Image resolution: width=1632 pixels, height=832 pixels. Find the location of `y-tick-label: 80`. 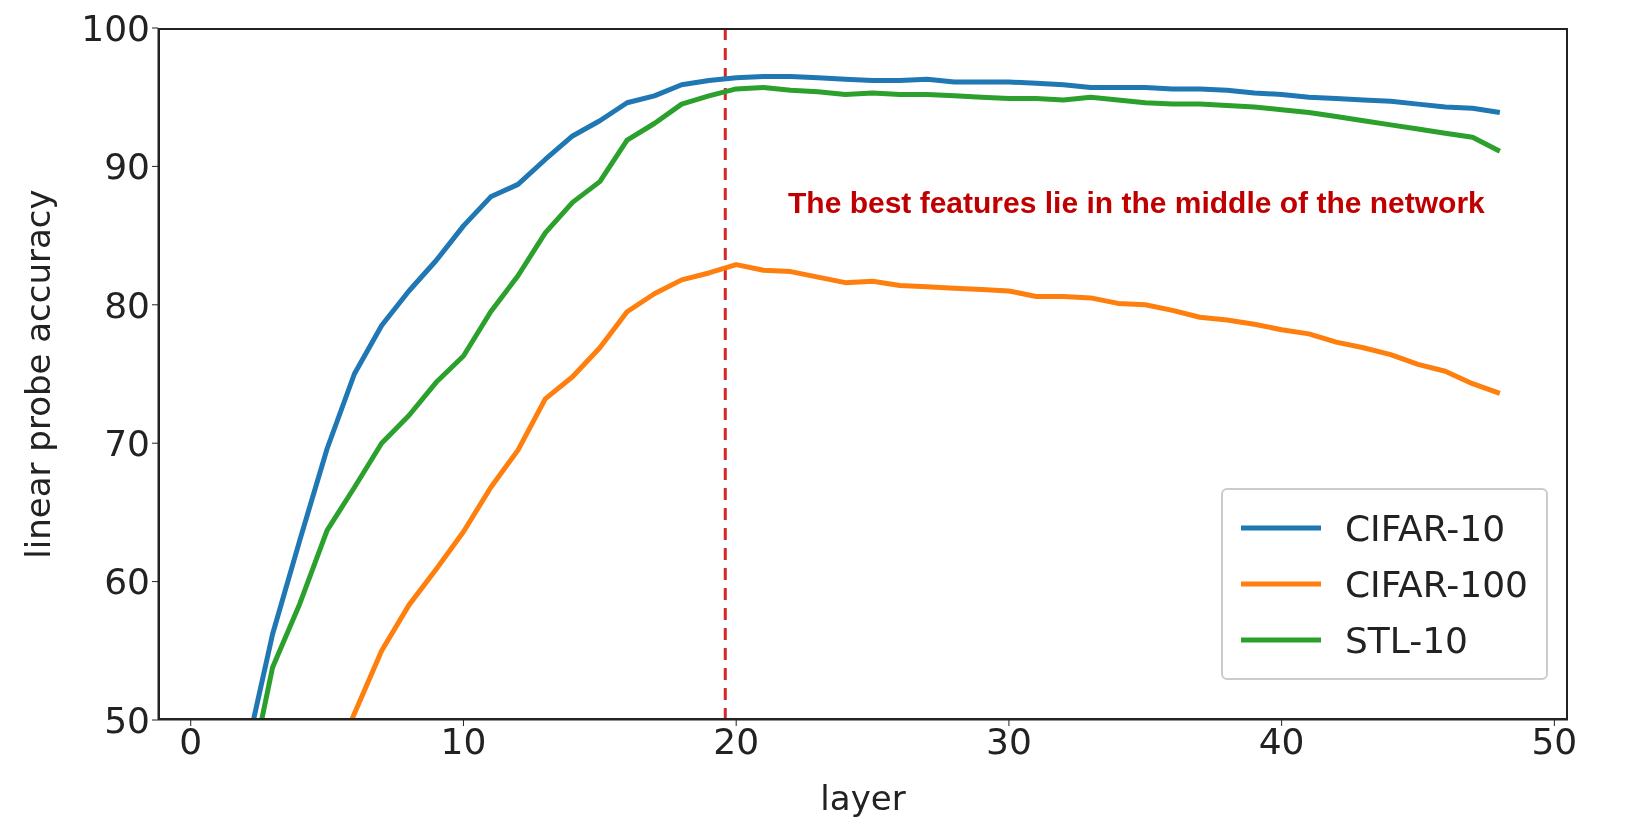

y-tick-label: 80 is located at coordinates (127, 305).